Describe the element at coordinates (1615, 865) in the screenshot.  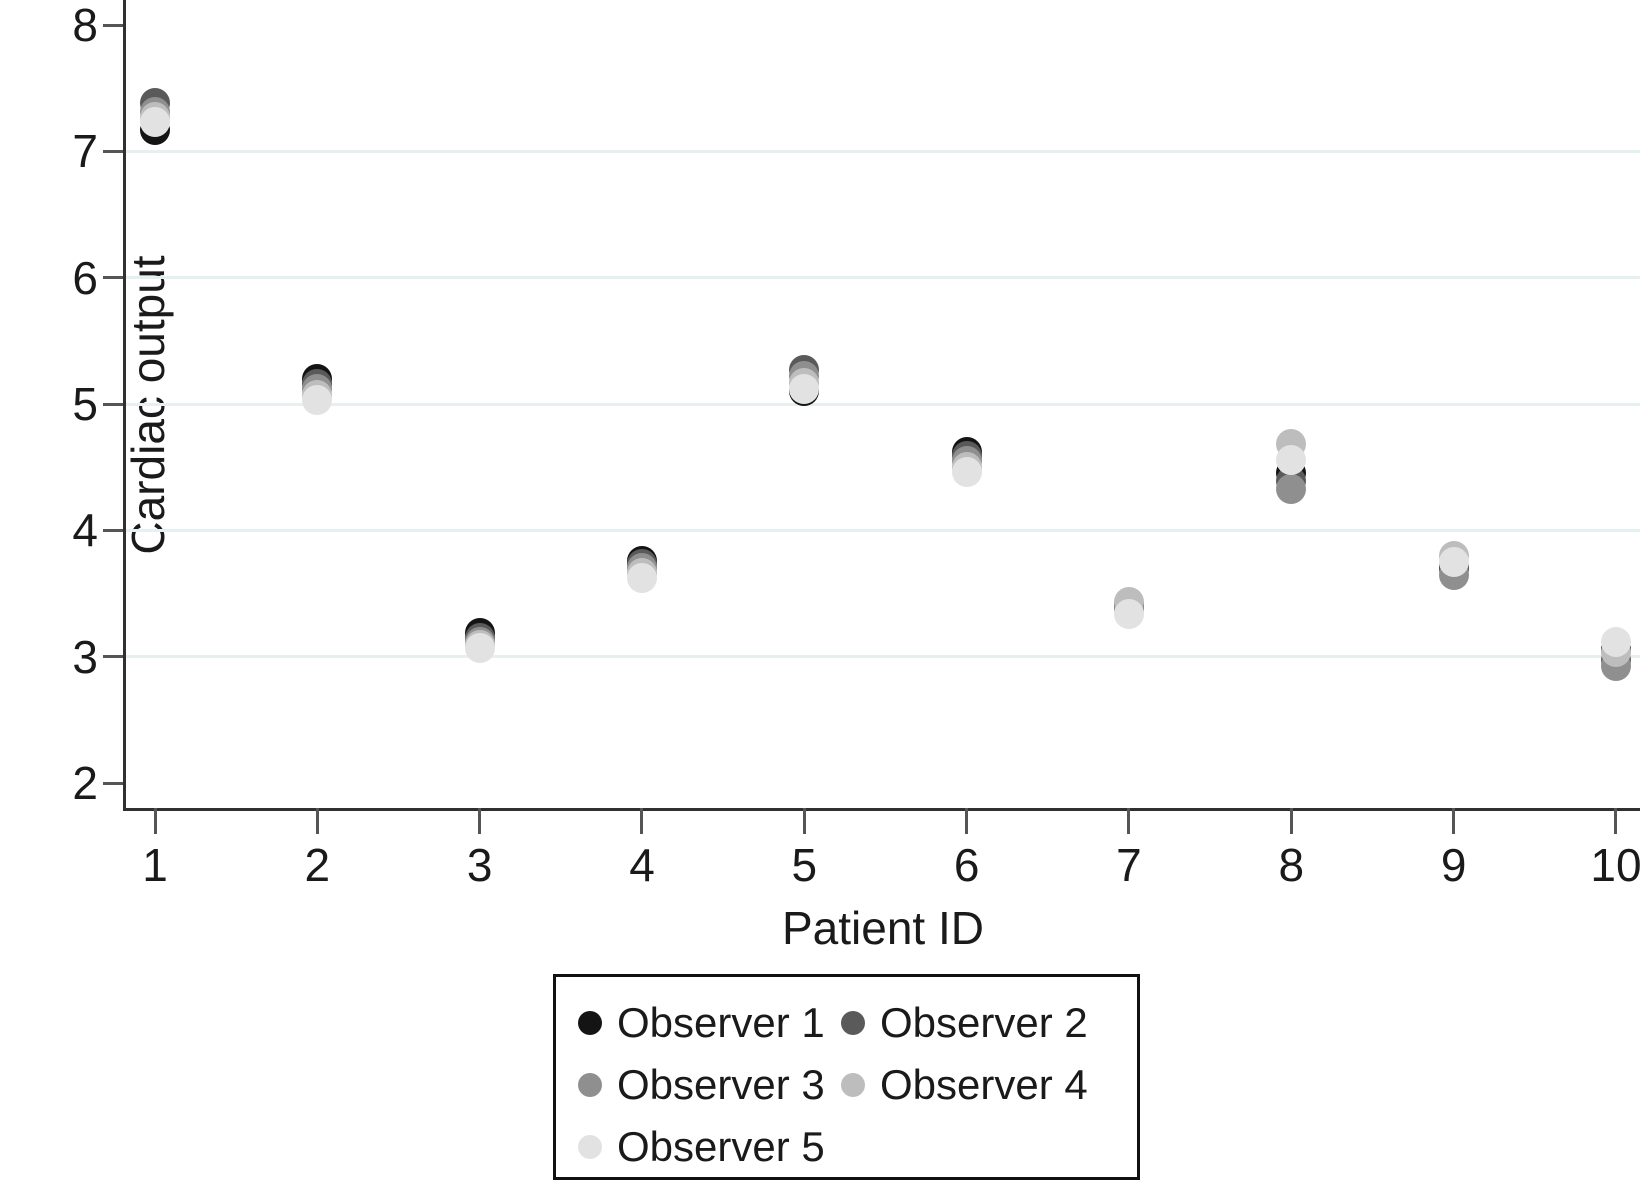
I see `x-axis-tick-label: 10` at that location.